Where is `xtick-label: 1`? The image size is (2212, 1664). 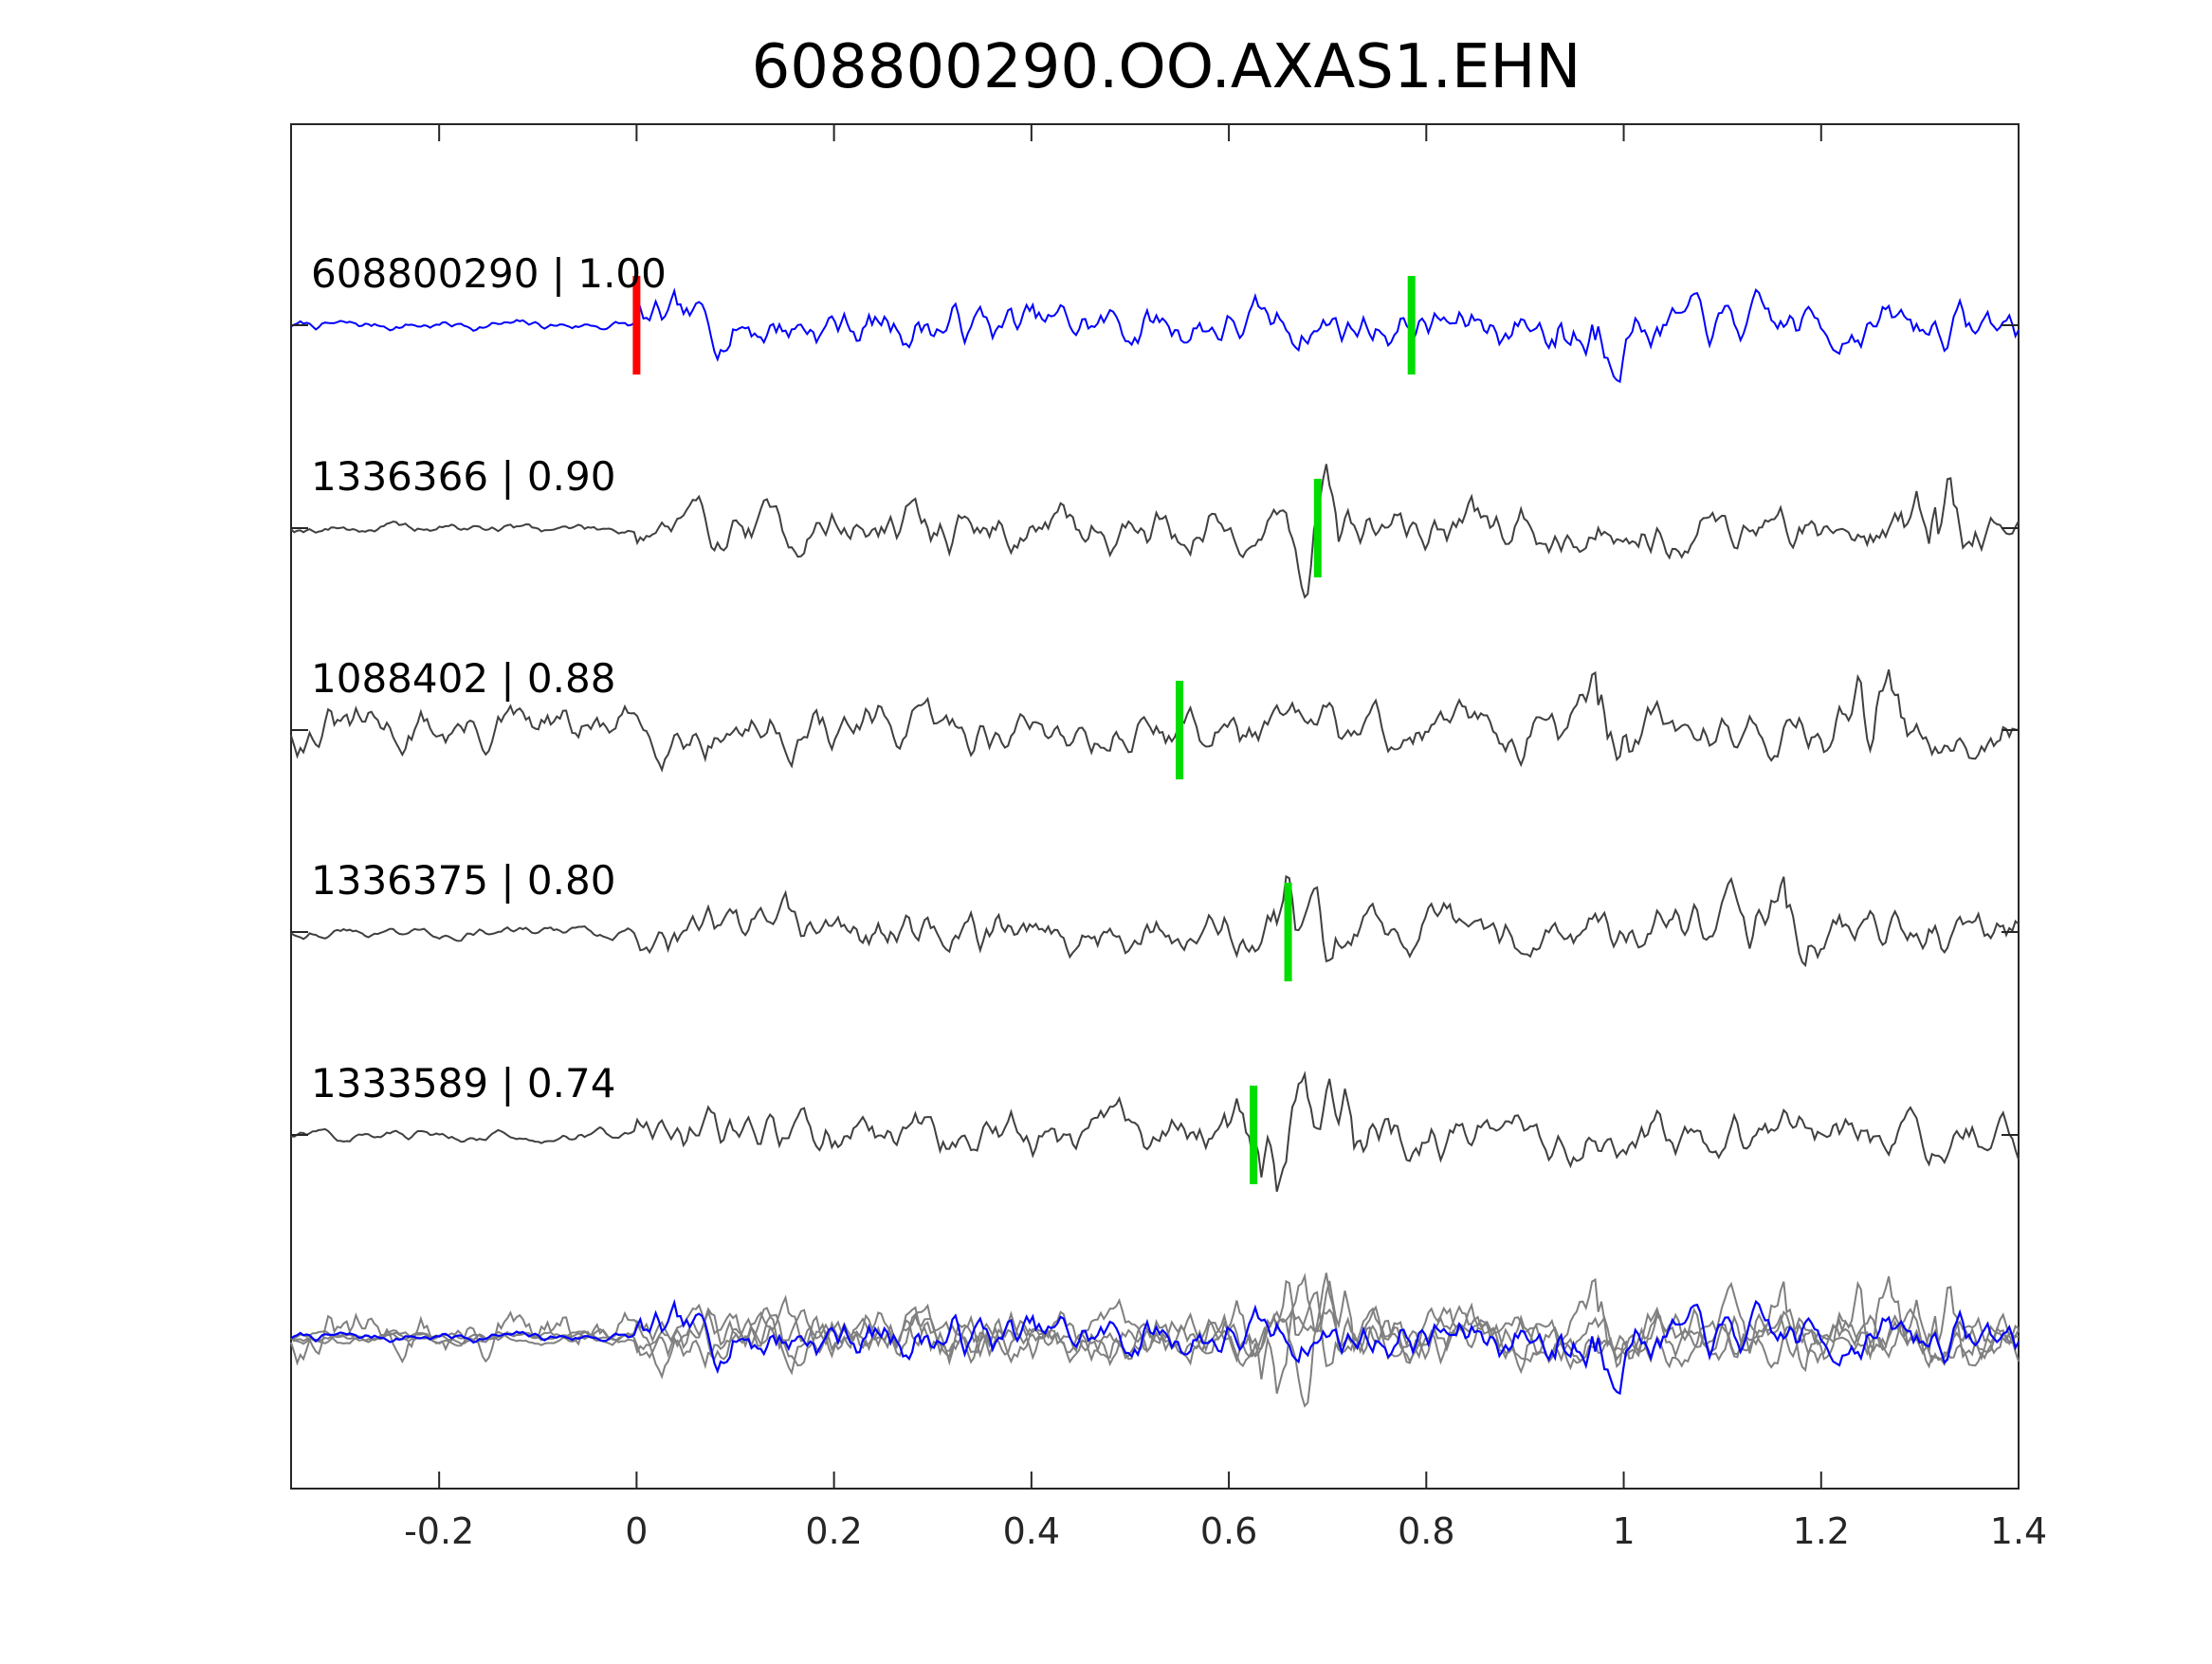 xtick-label: 1 is located at coordinates (1623, 1531).